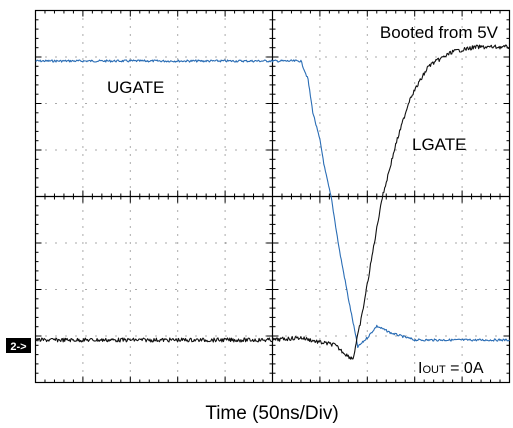  Describe the element at coordinates (135, 87) in the screenshot. I see `annotation-ugate: UGATE` at that location.